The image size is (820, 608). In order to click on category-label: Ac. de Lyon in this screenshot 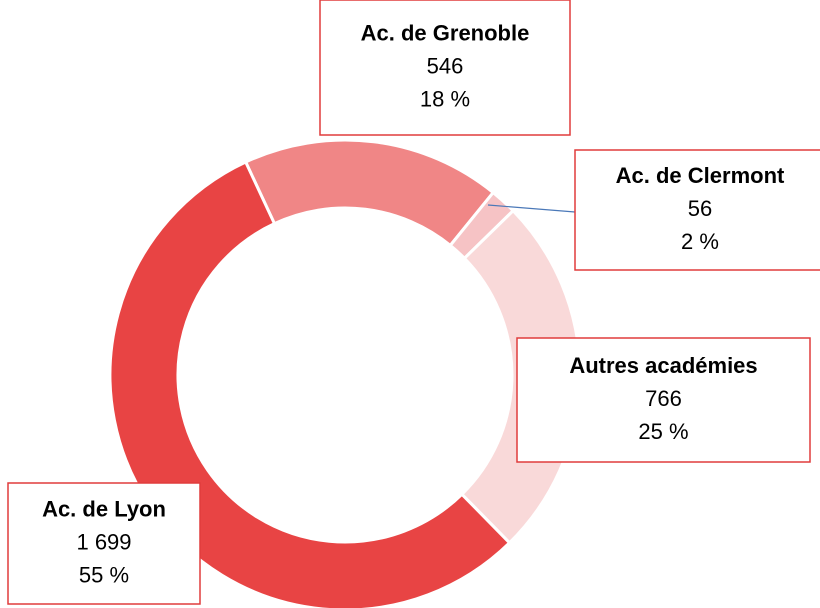, I will do `click(104, 508)`.